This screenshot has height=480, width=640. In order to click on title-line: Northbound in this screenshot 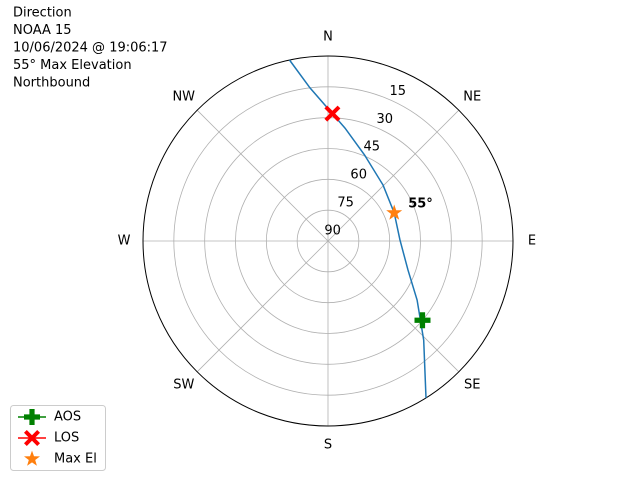, I will do `click(51, 83)`.